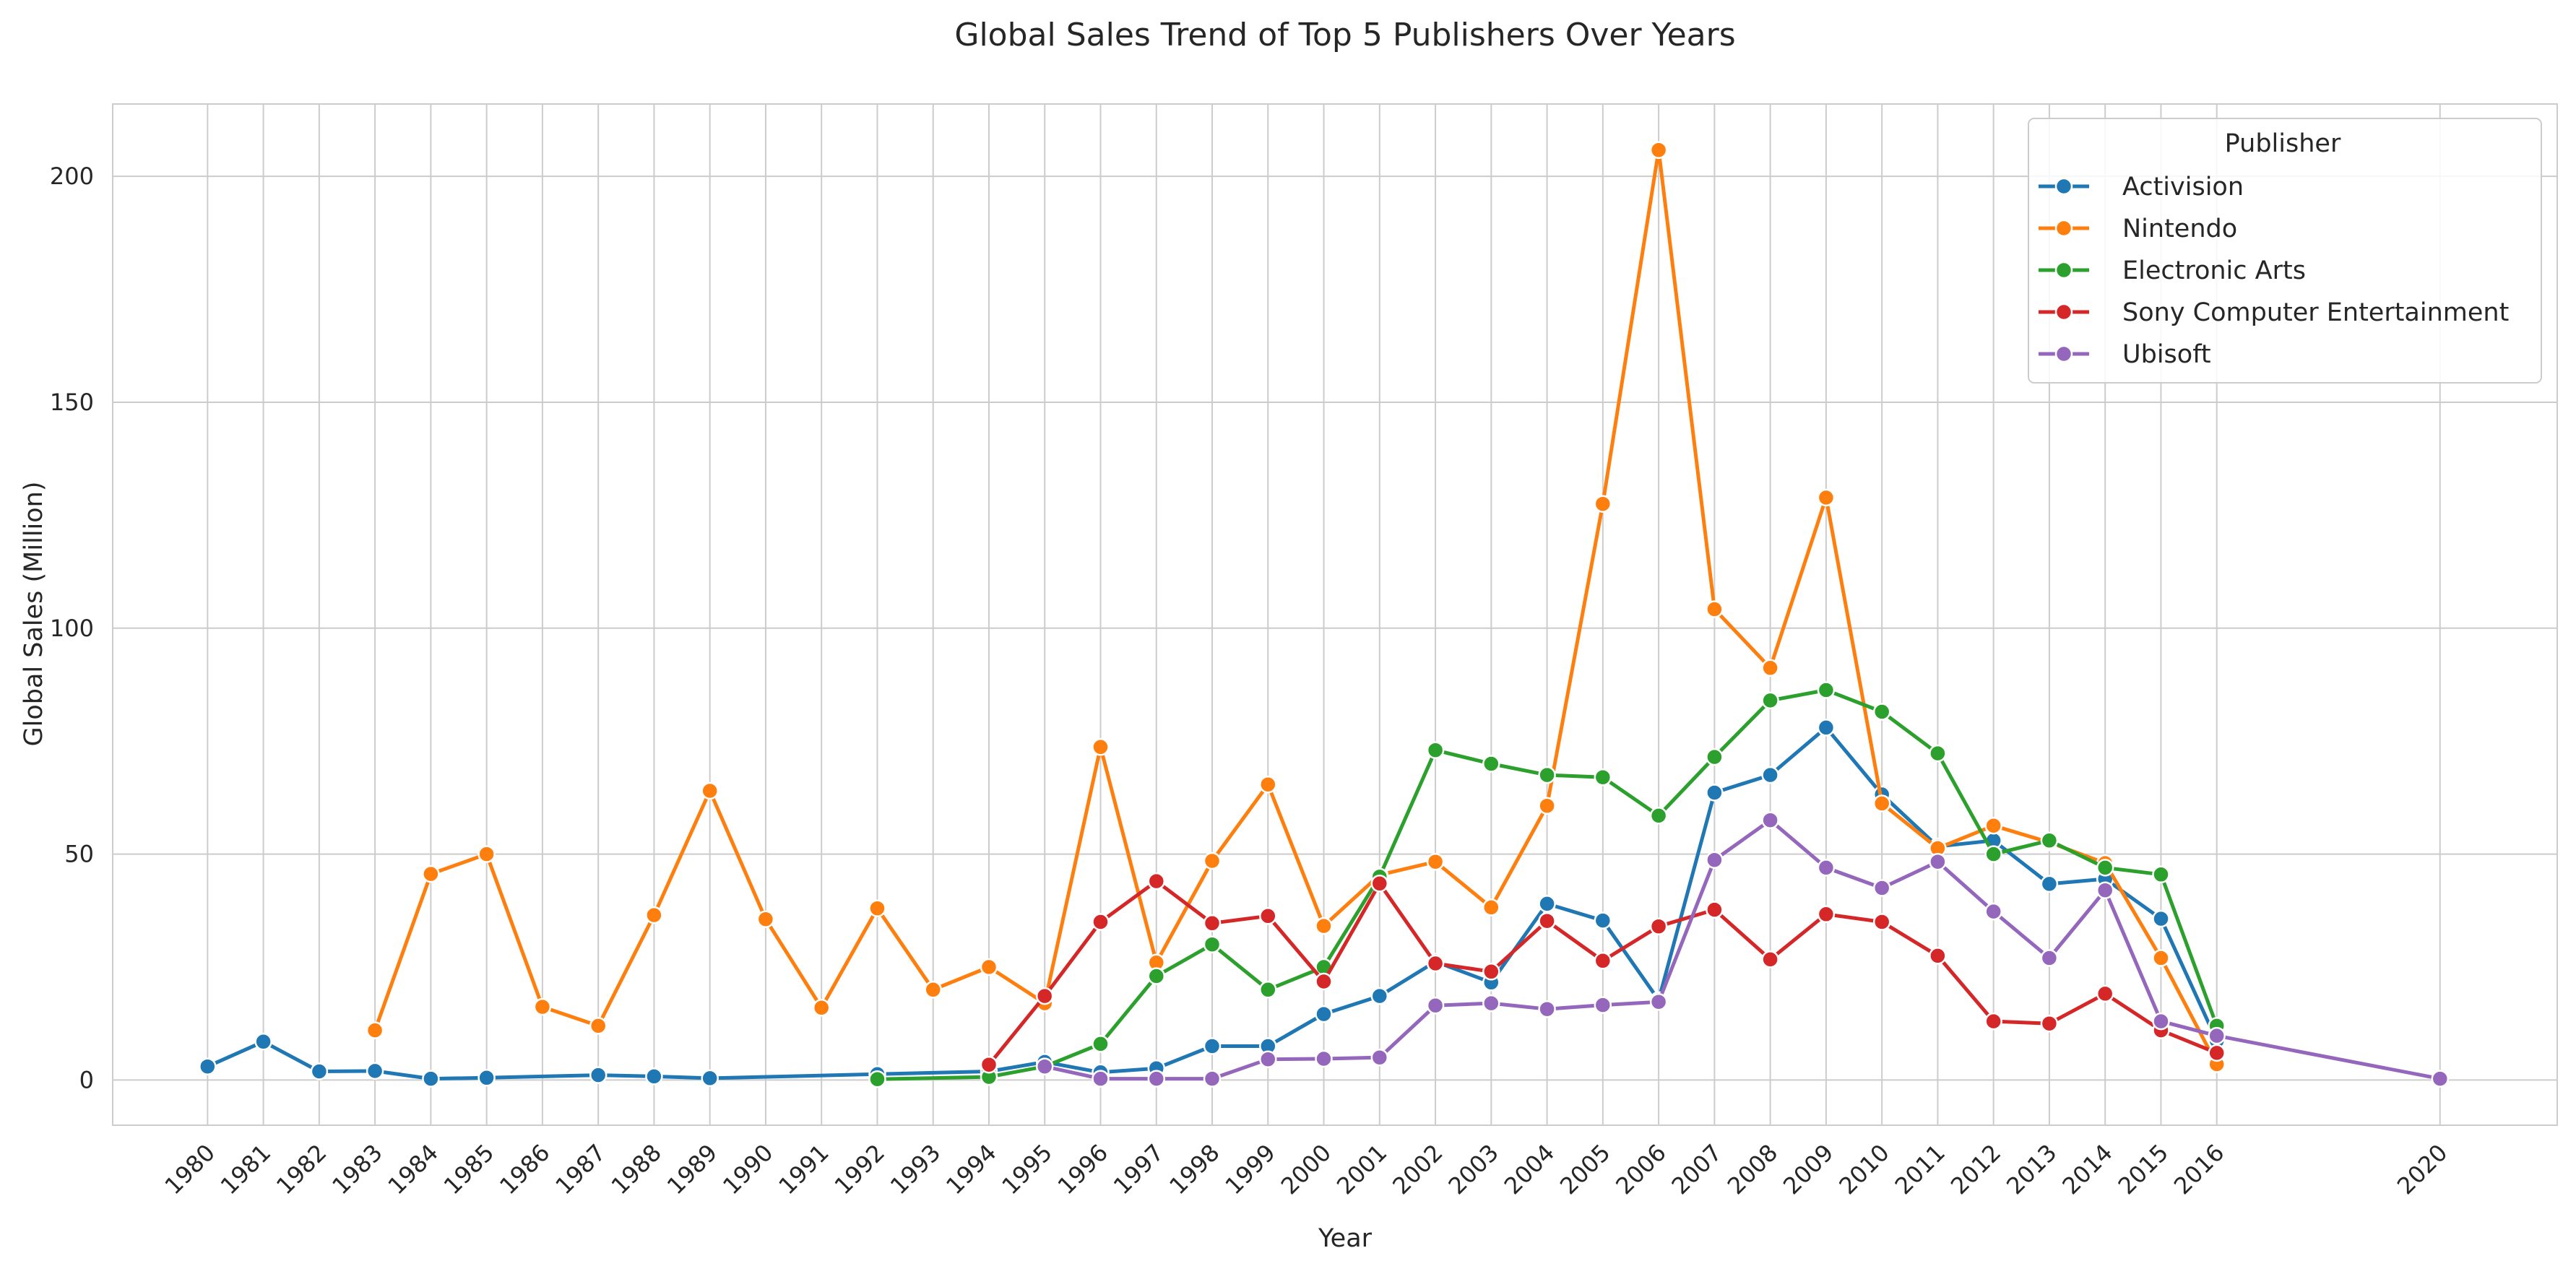  What do you see at coordinates (2214, 270) in the screenshot?
I see `legend-label: Electronic Arts` at bounding box center [2214, 270].